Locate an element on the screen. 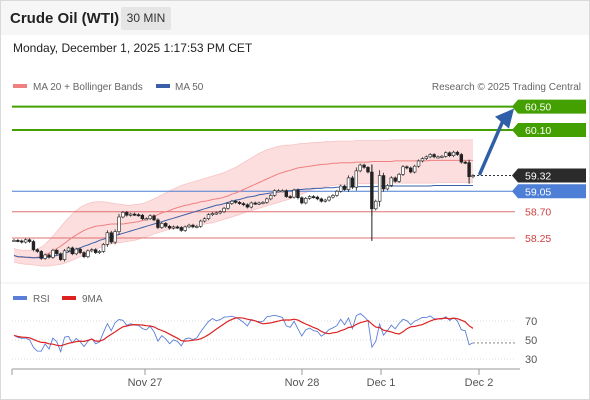 This screenshot has height=400, width=590. timeframe-button: 30 MIN is located at coordinates (146, 18).